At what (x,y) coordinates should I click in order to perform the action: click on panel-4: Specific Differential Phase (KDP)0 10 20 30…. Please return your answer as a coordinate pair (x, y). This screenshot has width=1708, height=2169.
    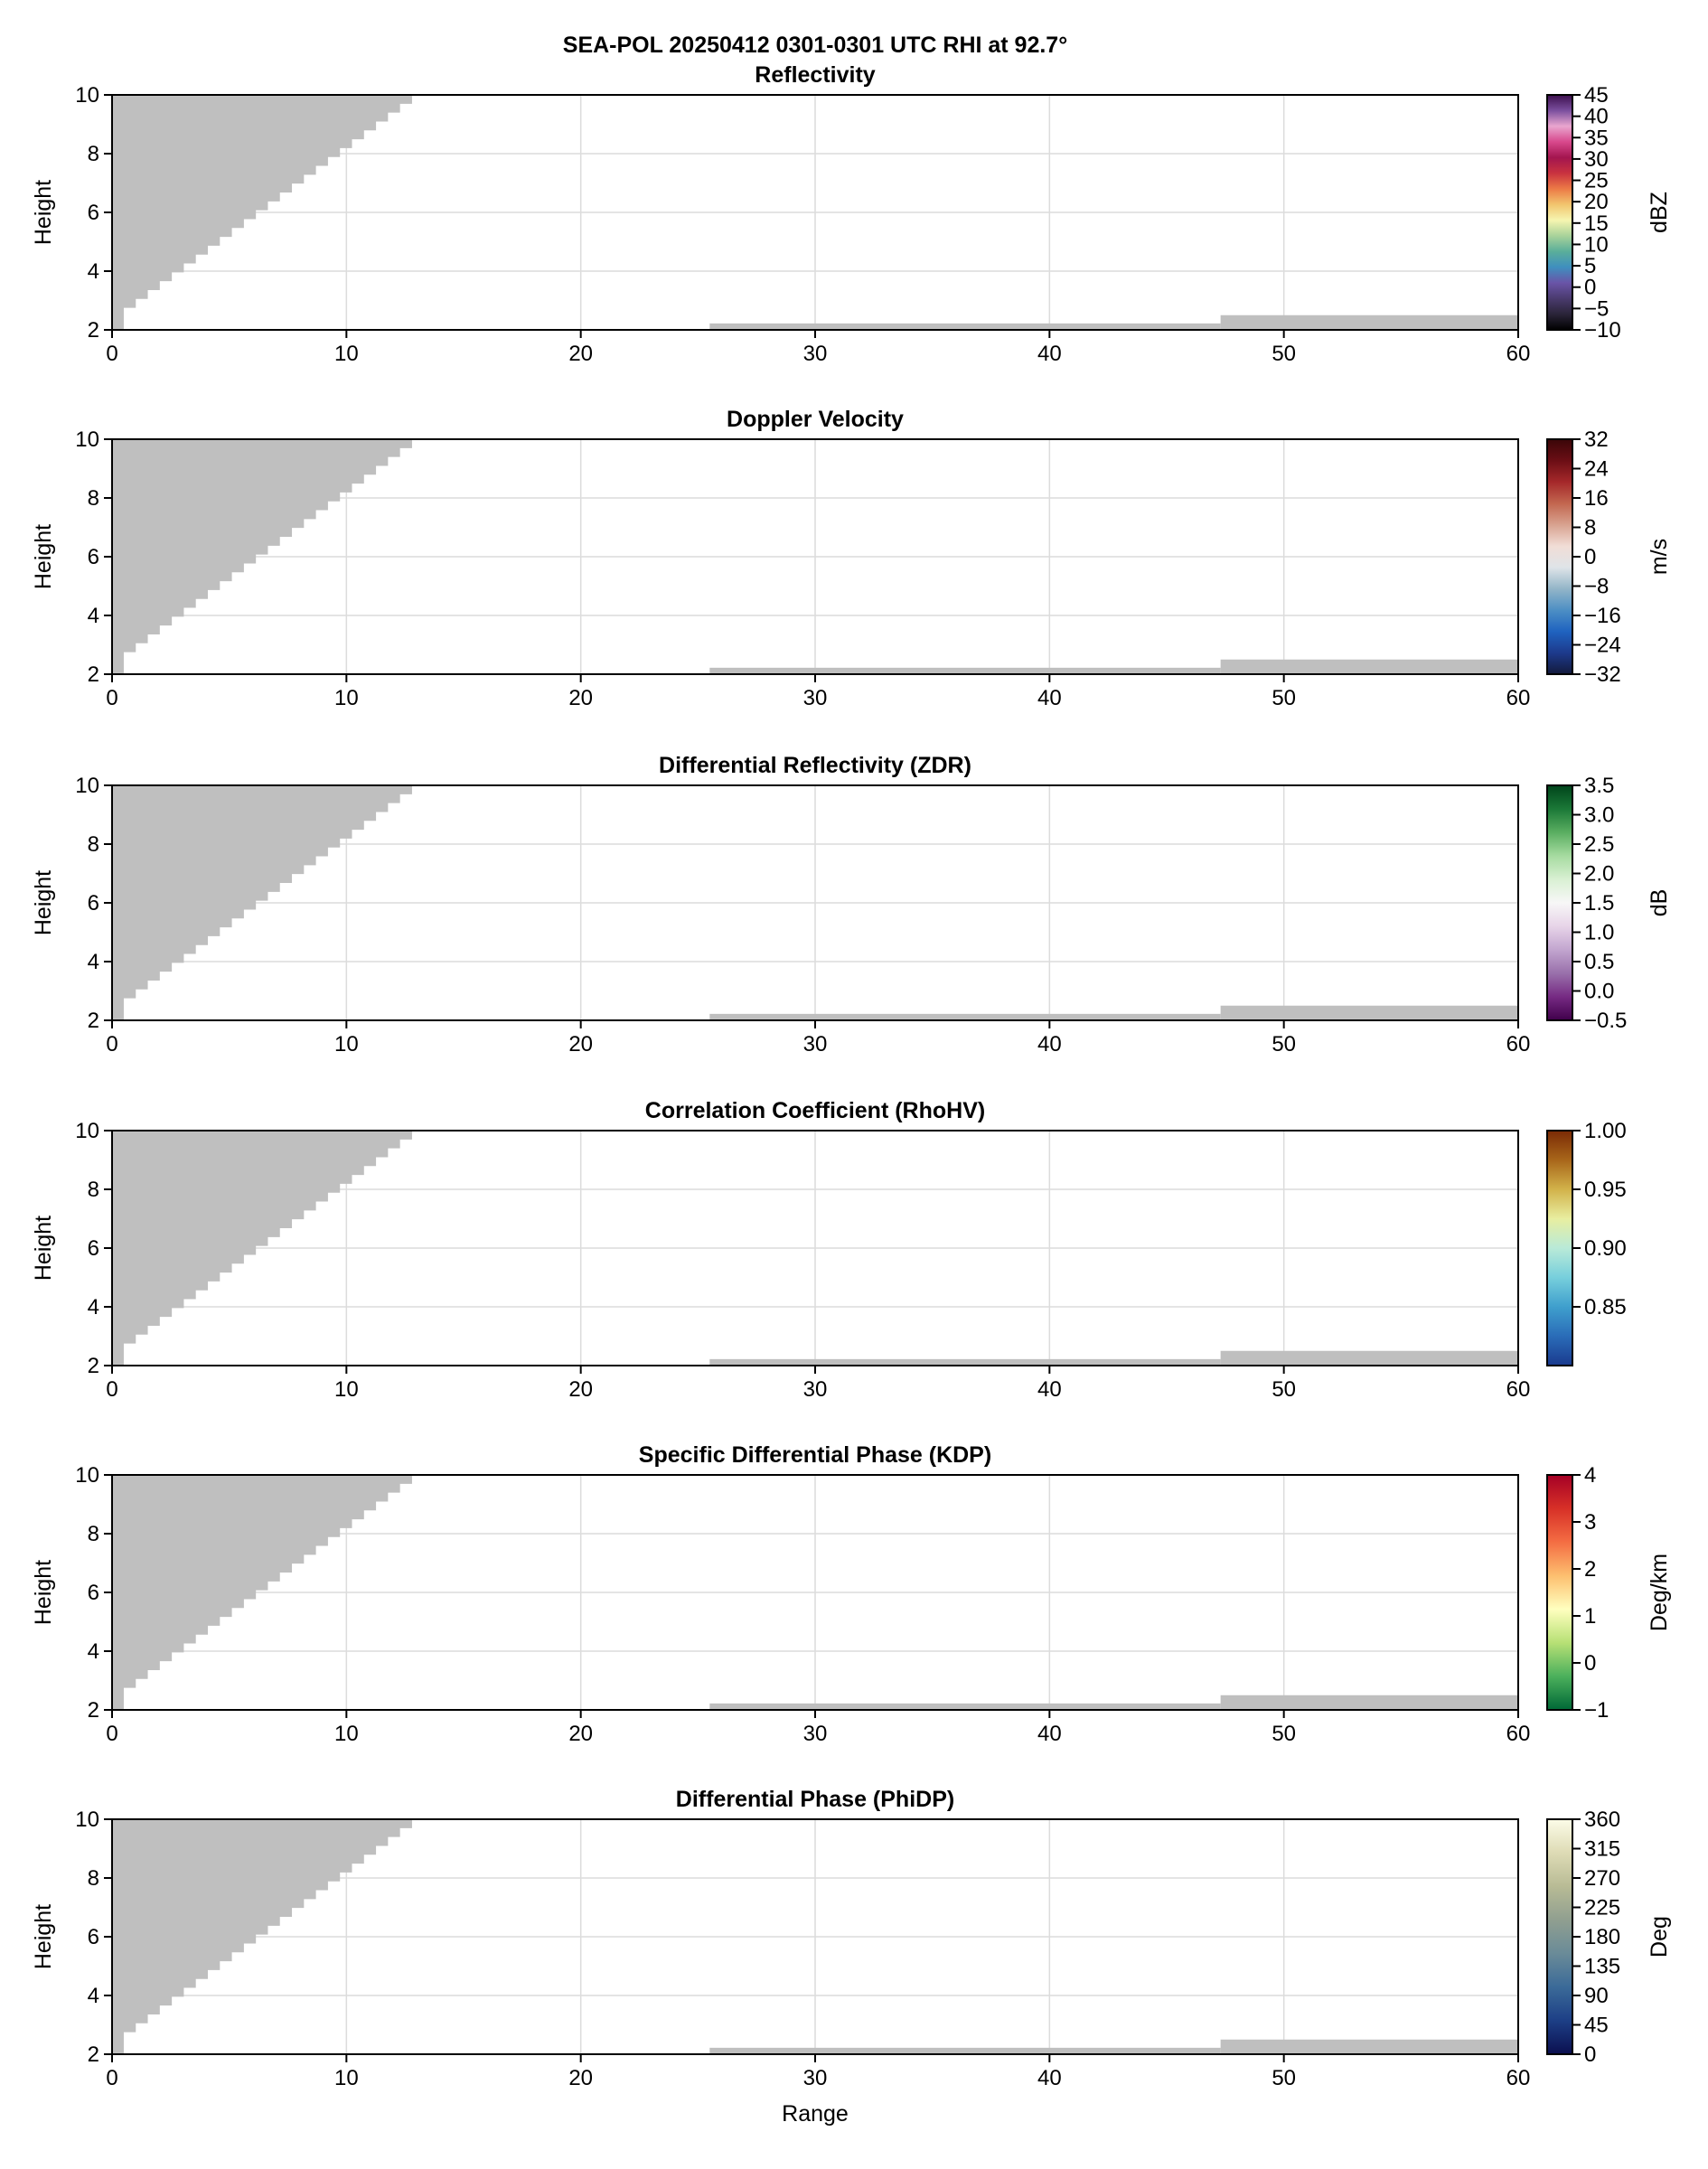
    Looking at the image, I should click on (851, 1594).